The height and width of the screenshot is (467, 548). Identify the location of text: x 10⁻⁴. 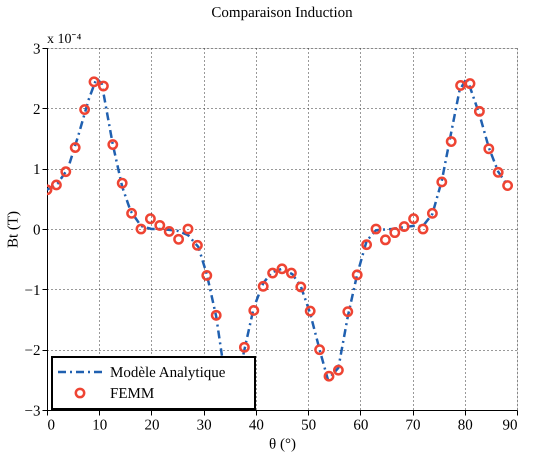
(64, 39).